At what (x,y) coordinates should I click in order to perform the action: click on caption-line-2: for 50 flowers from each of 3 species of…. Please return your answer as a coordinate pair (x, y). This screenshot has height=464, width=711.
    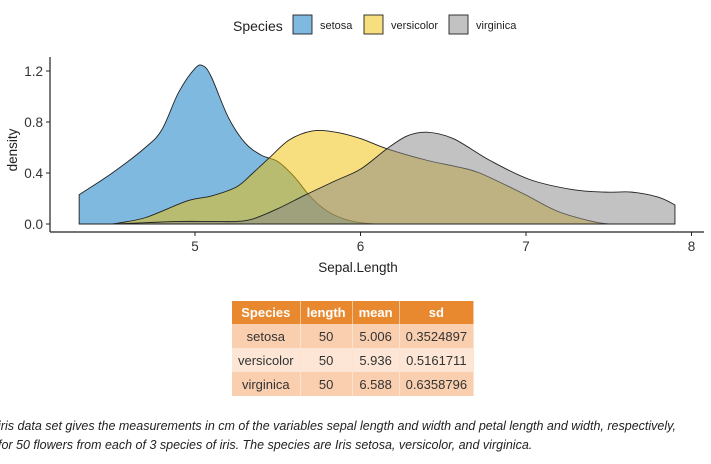
    Looking at the image, I should click on (266, 445).